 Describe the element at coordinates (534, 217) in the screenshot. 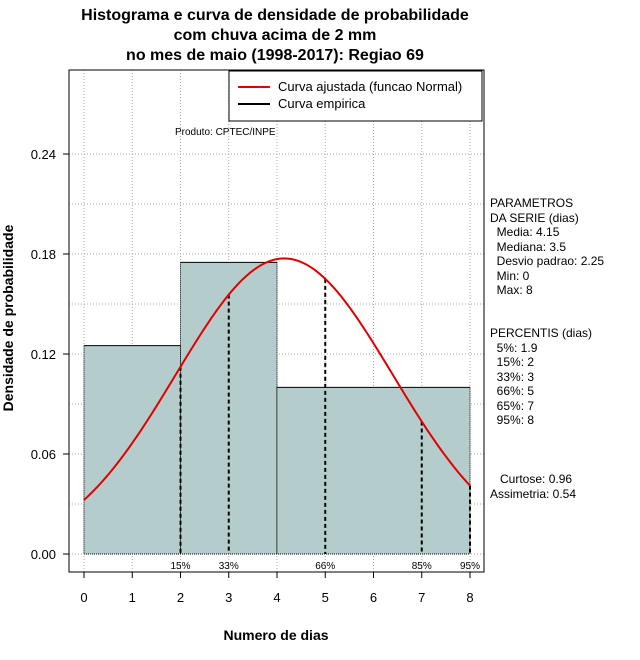

I see `params-header2: DA SERIE (dias)` at that location.